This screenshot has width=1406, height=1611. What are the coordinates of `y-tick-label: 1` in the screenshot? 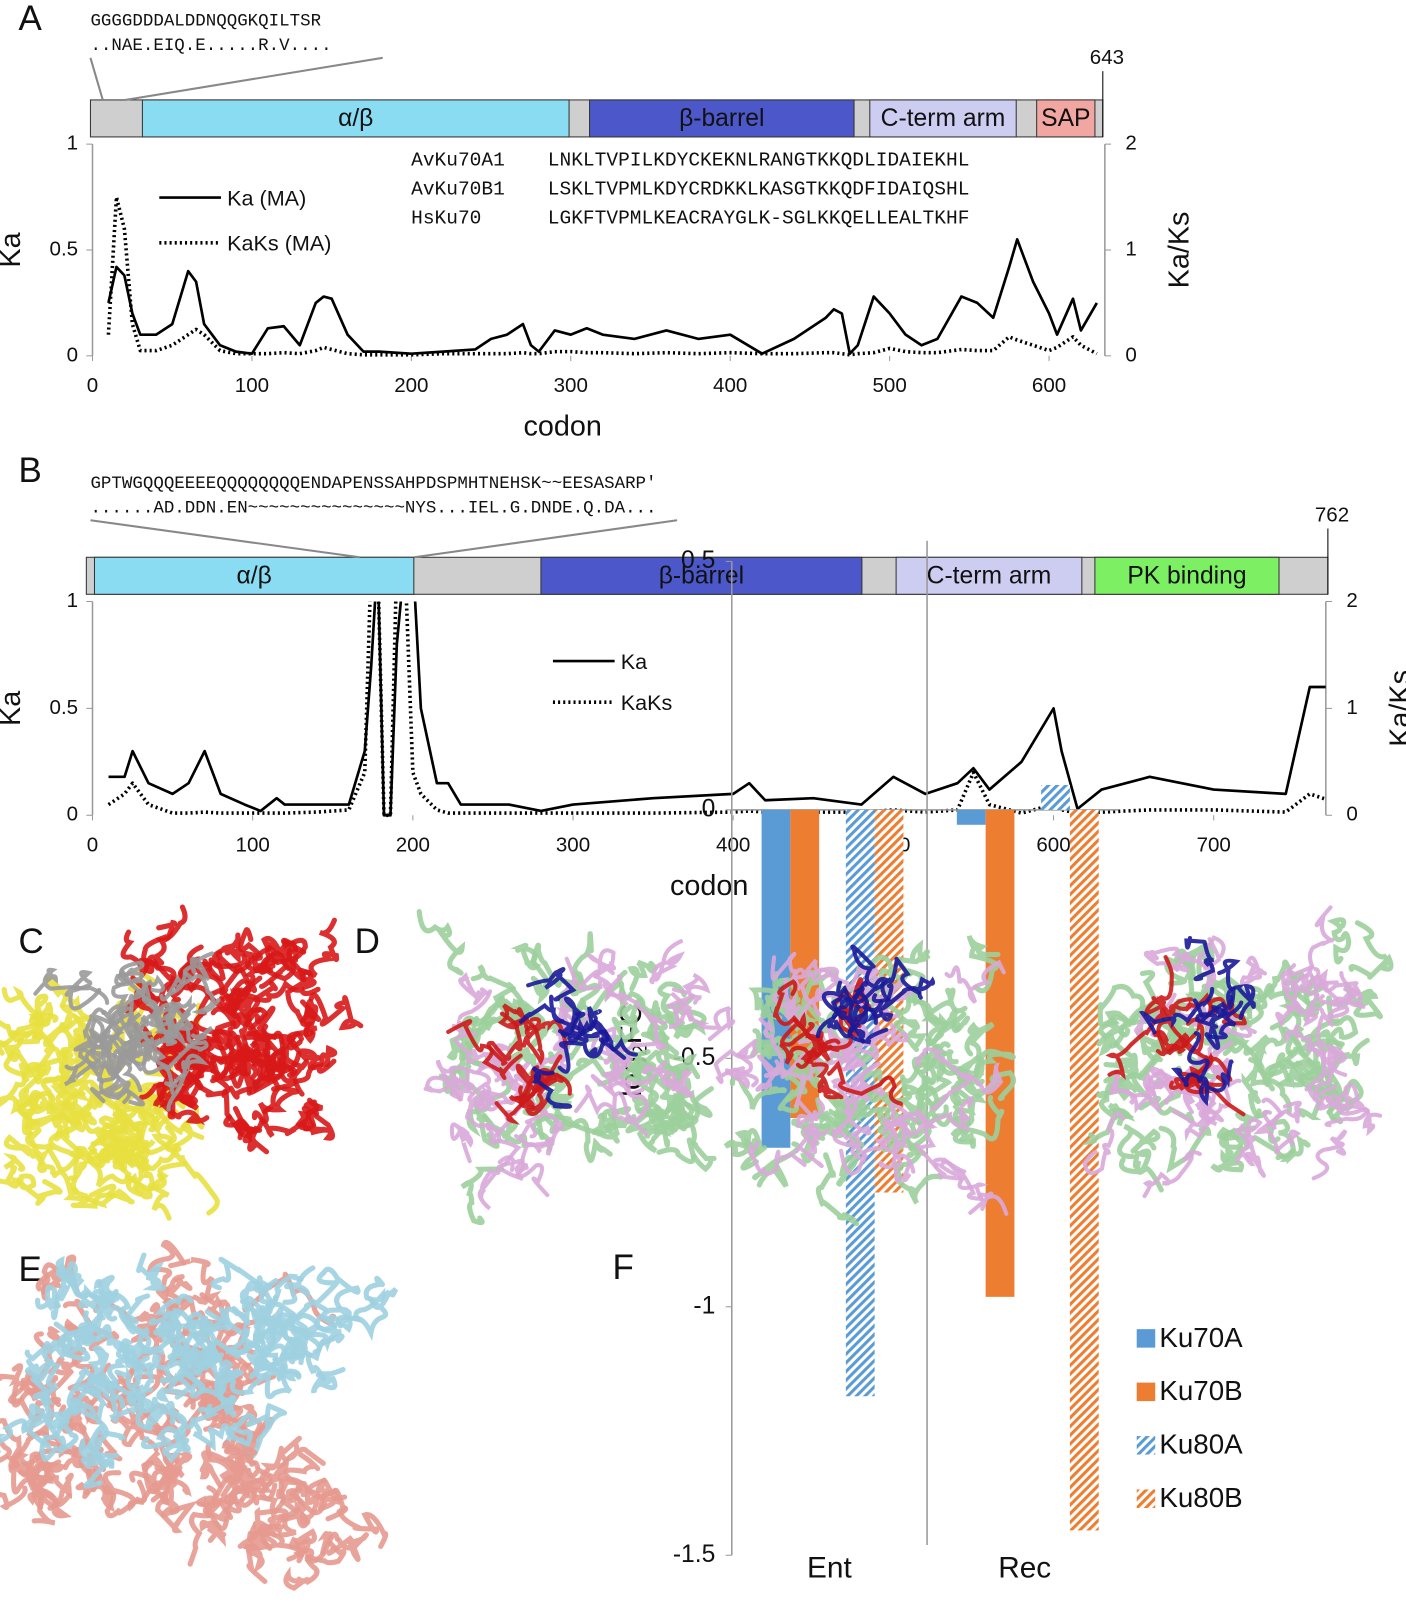 It's located at (72, 600).